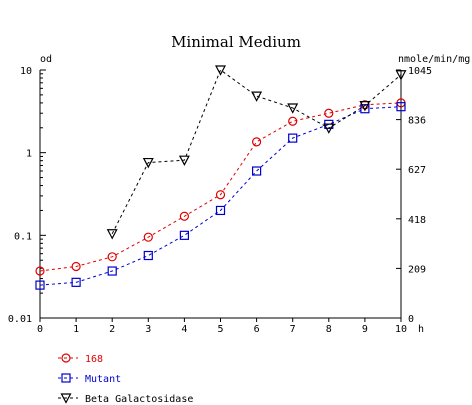  What do you see at coordinates (94, 359) in the screenshot?
I see `legend-label: 168` at bounding box center [94, 359].